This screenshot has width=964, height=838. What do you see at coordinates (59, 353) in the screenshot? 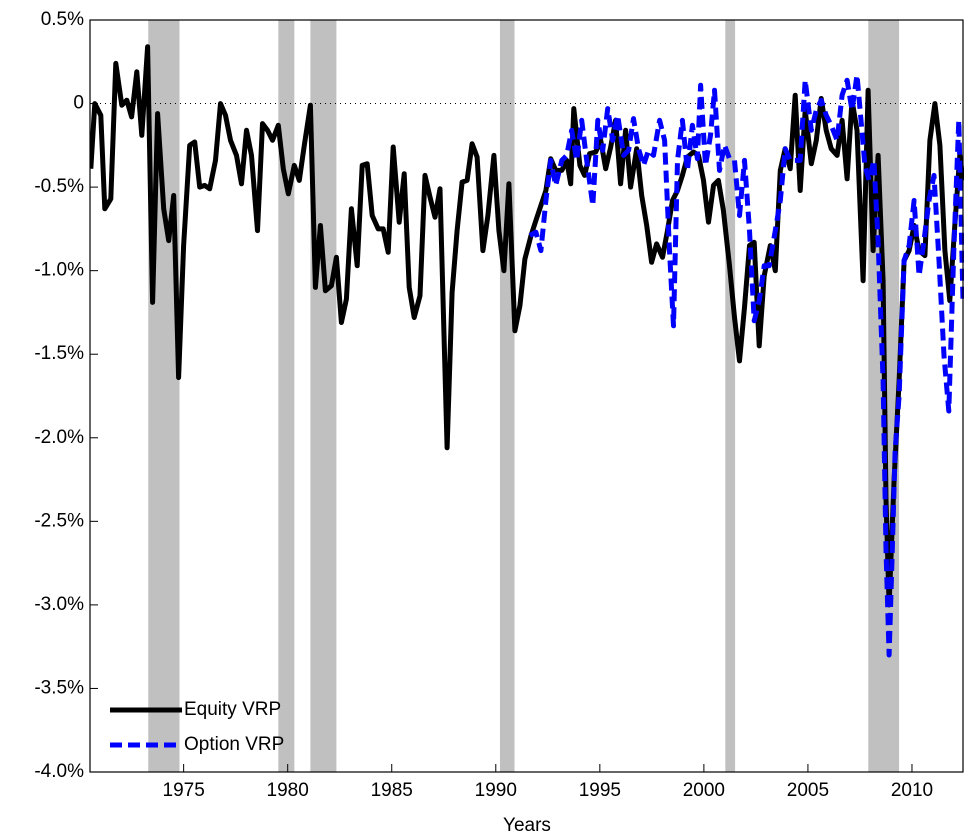
I see `y-tick-label: -1.5%` at bounding box center [59, 353].